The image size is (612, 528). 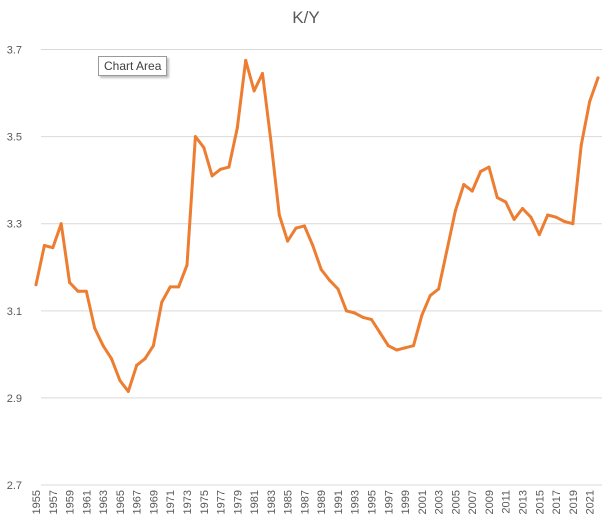 I want to click on y-tick-label: 3.1, so click(x=14, y=312).